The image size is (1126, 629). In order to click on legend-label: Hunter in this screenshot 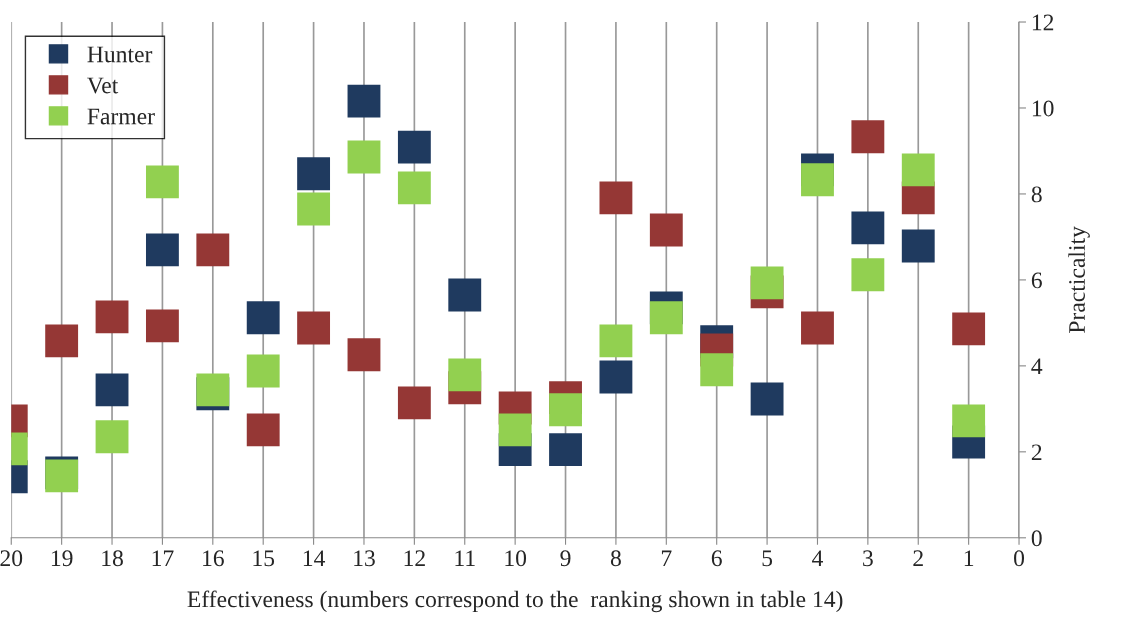, I will do `click(120, 54)`.